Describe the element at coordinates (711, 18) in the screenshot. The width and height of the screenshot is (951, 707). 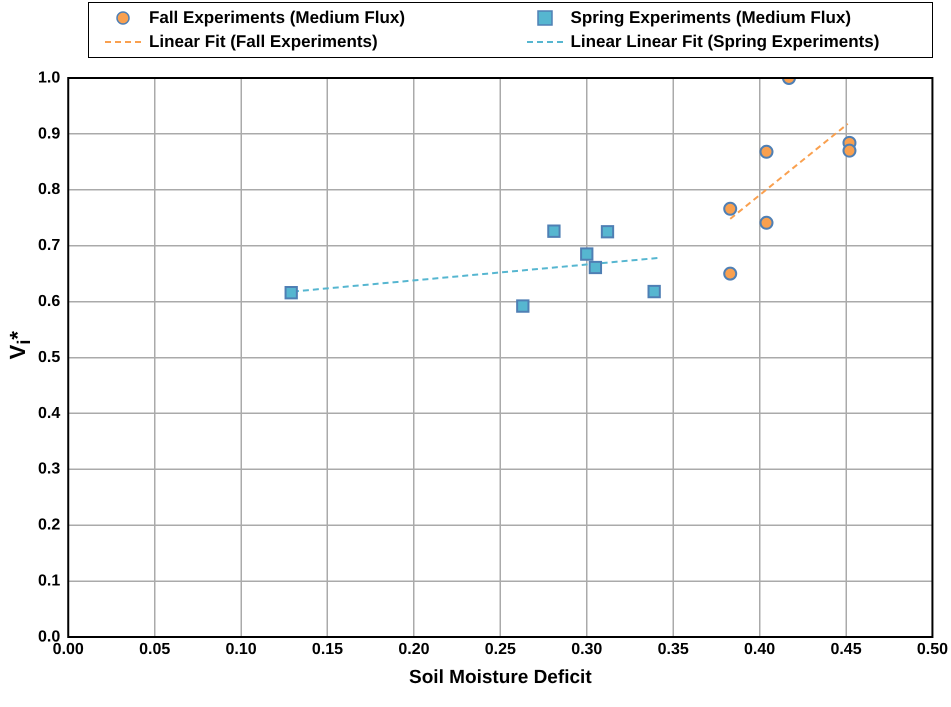
I see `legend-label: Spring Experiments (Medium Flux)` at that location.